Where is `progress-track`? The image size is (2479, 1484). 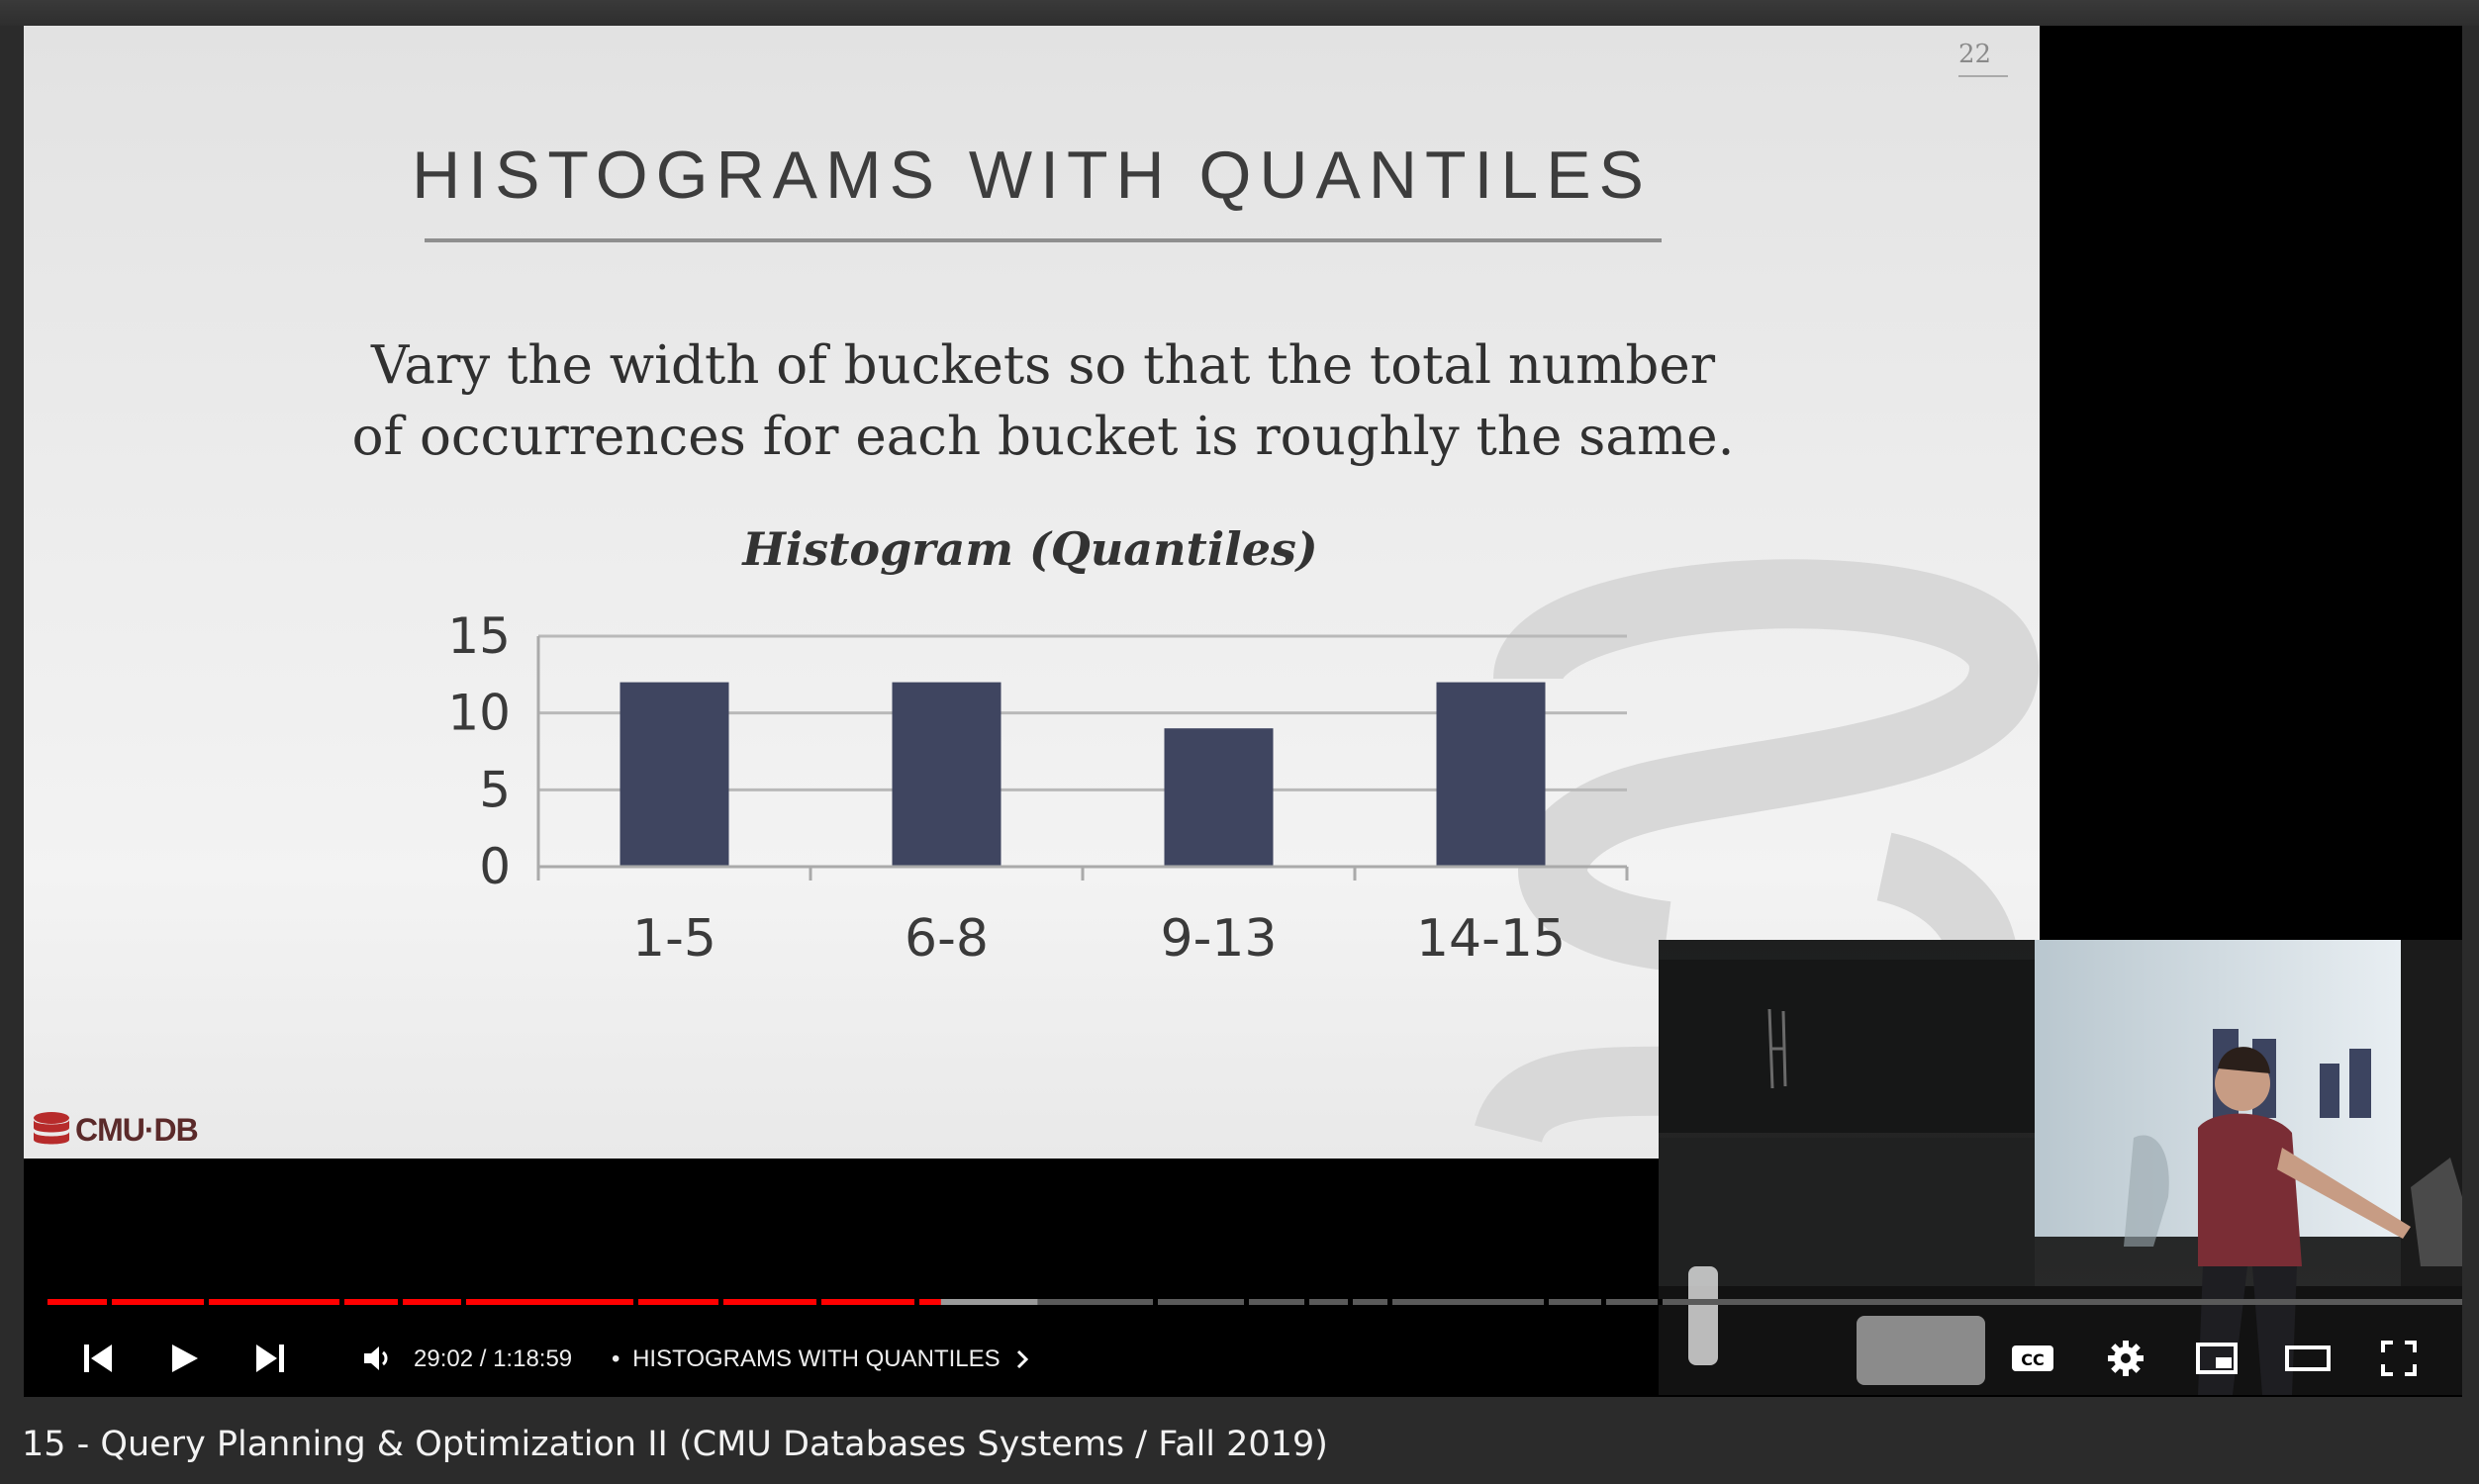 progress-track is located at coordinates (1255, 1302).